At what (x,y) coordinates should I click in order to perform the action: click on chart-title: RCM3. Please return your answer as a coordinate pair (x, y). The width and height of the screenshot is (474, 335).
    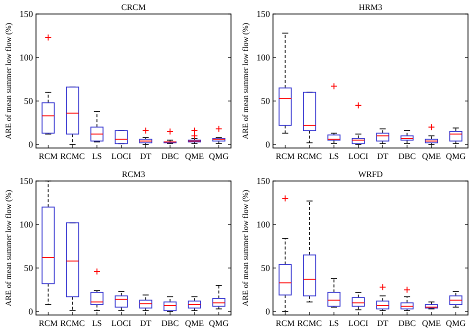
    Looking at the image, I should click on (134, 174).